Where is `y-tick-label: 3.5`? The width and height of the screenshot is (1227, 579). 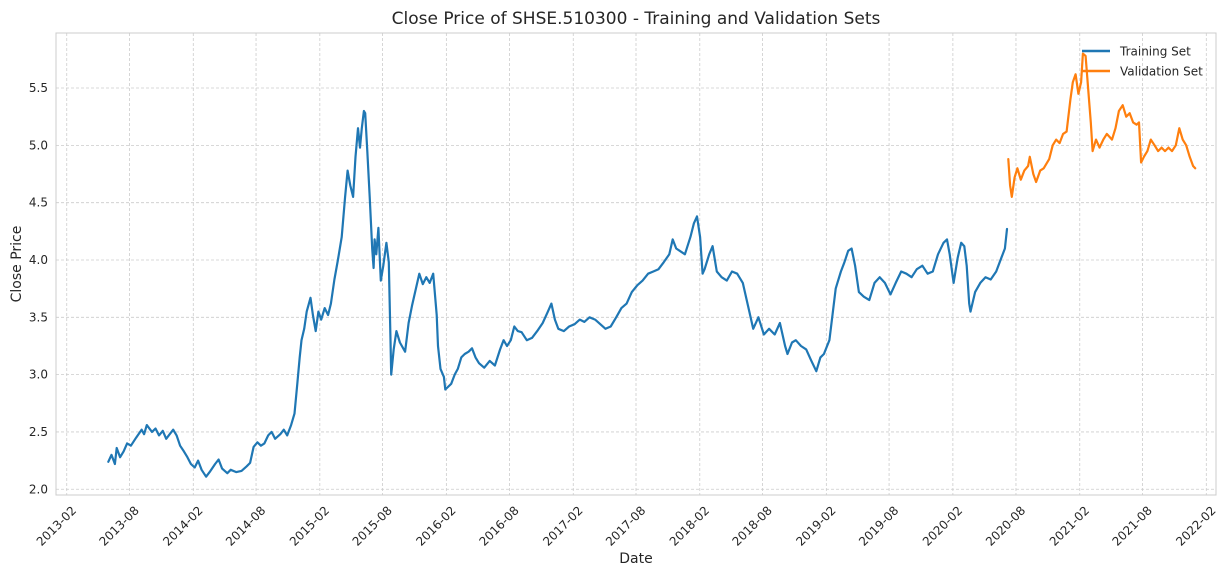 y-tick-label: 3.5 is located at coordinates (38, 317).